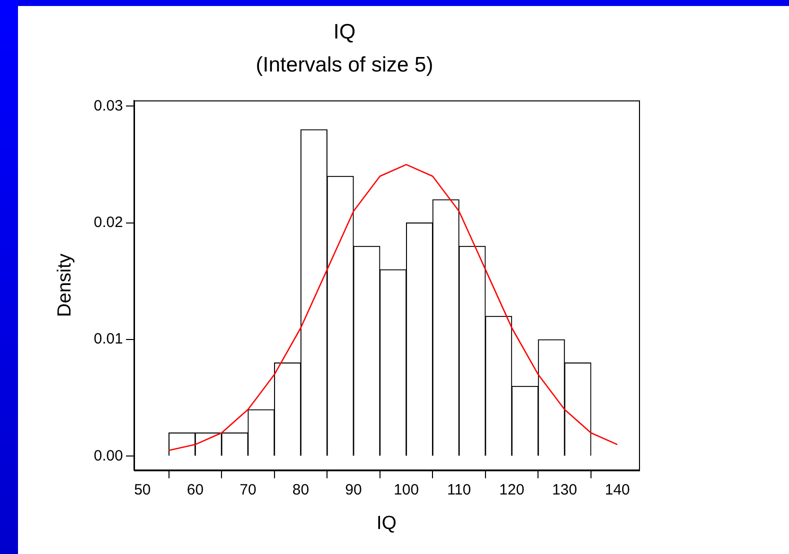 This screenshot has height=554, width=789. I want to click on chart-title: IQ, so click(344, 32).